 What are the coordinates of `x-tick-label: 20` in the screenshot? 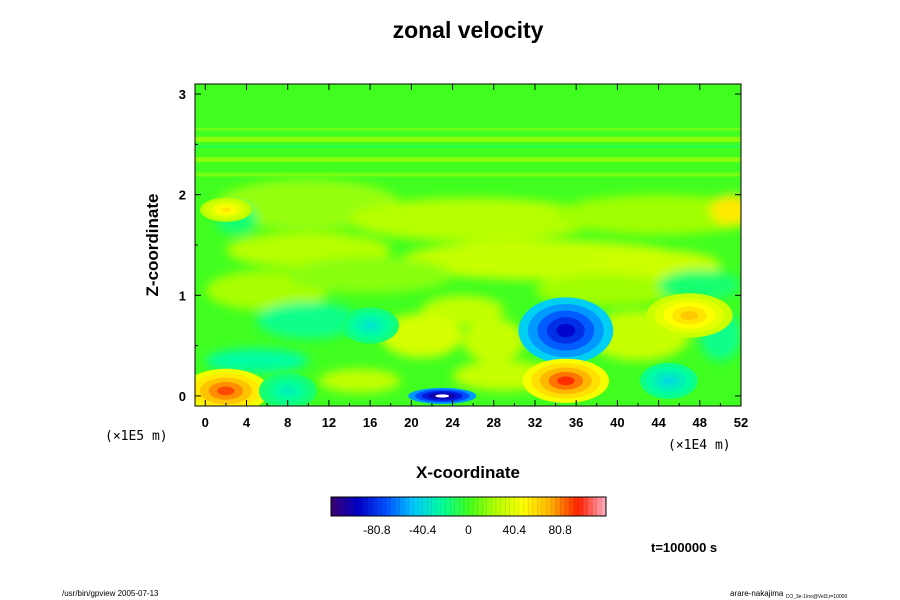 It's located at (411, 422).